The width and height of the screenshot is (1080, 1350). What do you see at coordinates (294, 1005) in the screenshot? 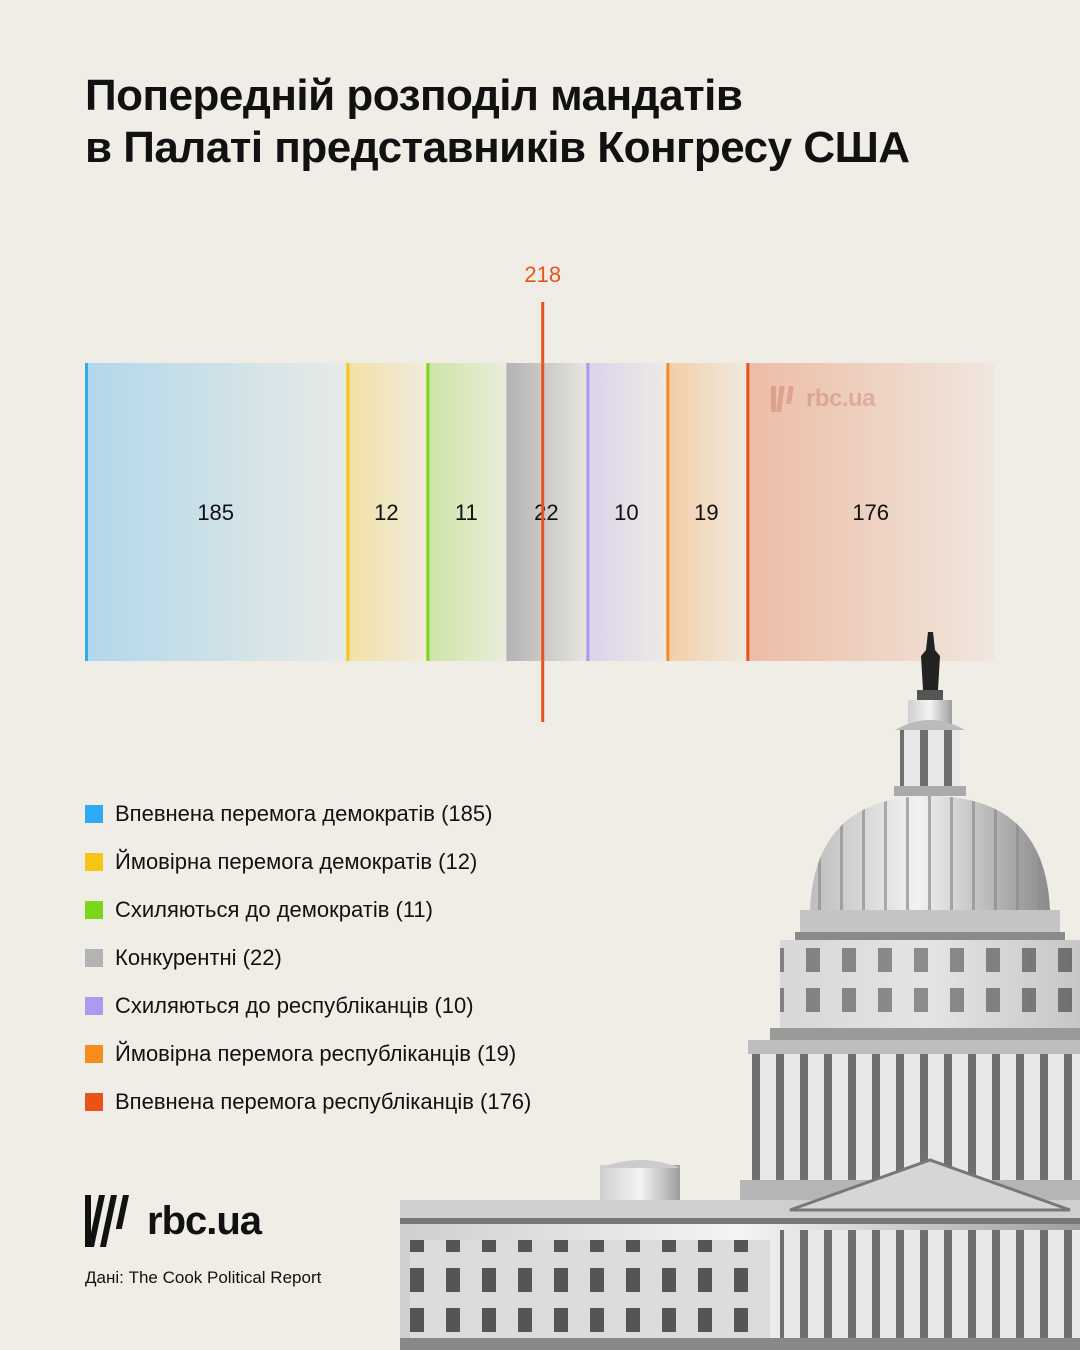
I see `legend-label: Схиляються до республіканців (10)` at bounding box center [294, 1005].